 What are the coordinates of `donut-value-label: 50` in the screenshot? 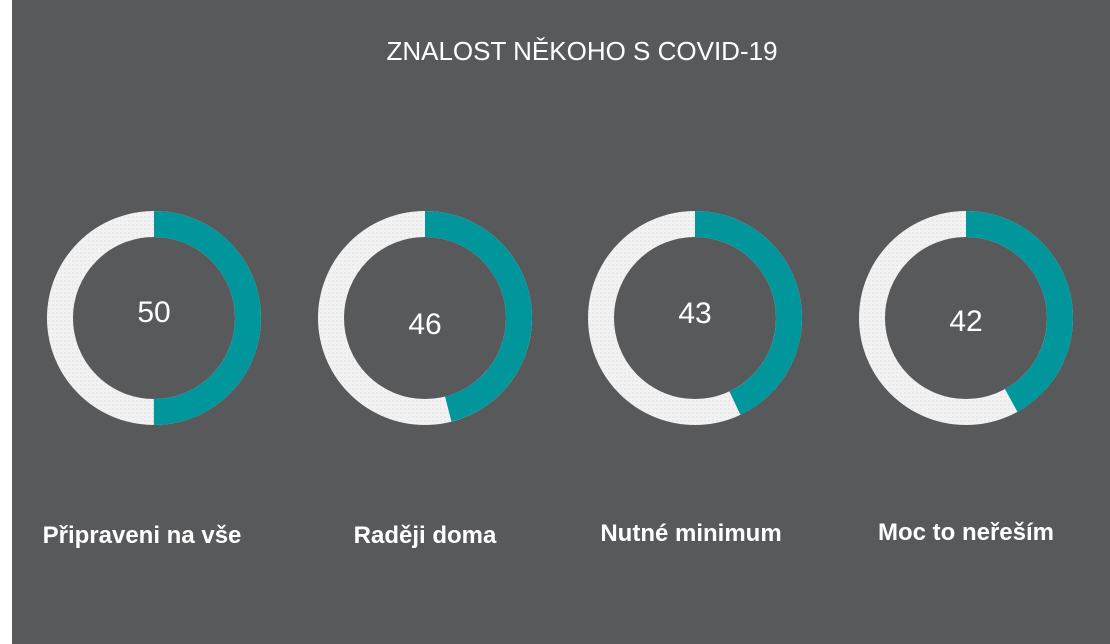 It's located at (153, 312).